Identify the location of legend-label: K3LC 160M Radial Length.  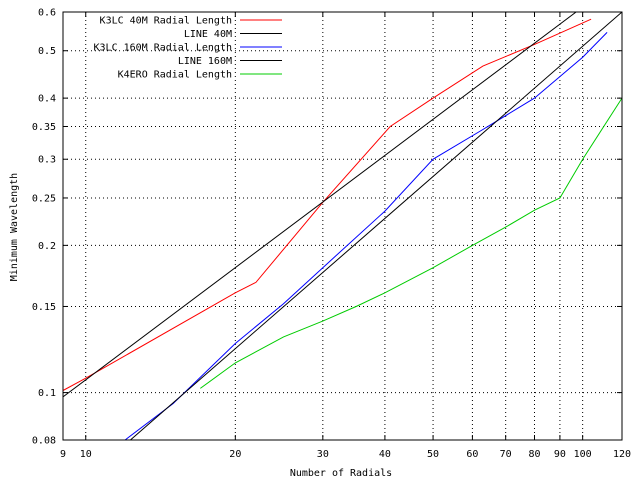
(163, 48).